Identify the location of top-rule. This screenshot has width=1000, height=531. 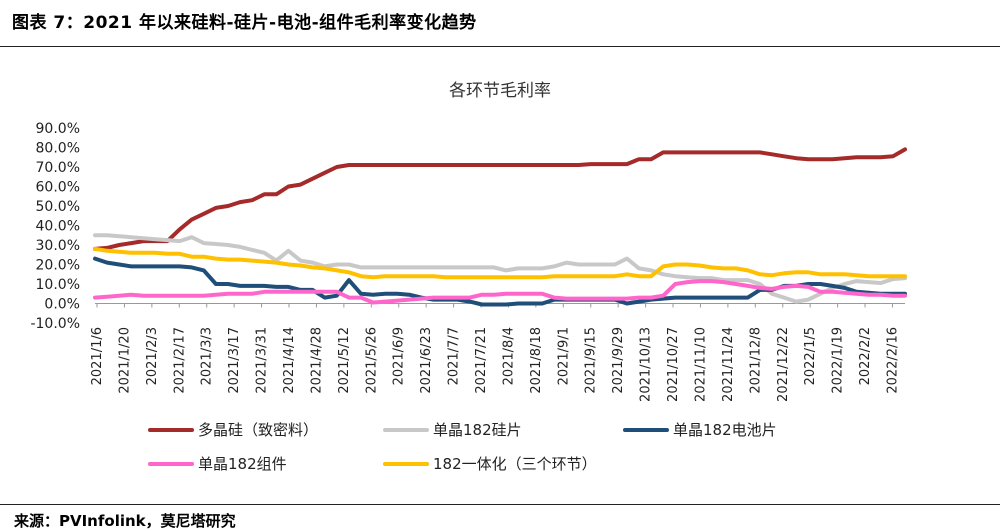
(500, 46).